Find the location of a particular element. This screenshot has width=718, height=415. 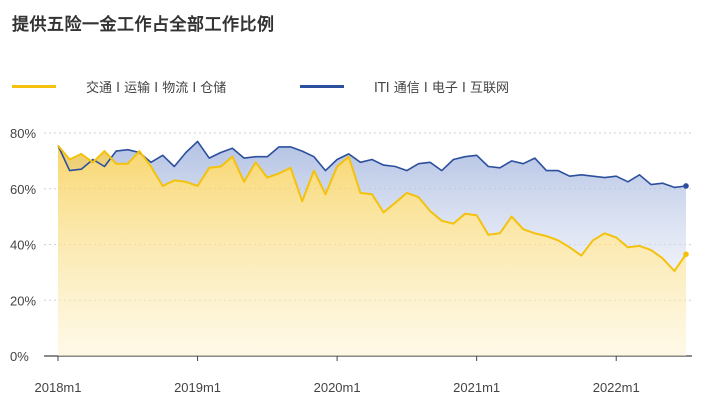

y-tick-label: 80% is located at coordinates (23, 133).